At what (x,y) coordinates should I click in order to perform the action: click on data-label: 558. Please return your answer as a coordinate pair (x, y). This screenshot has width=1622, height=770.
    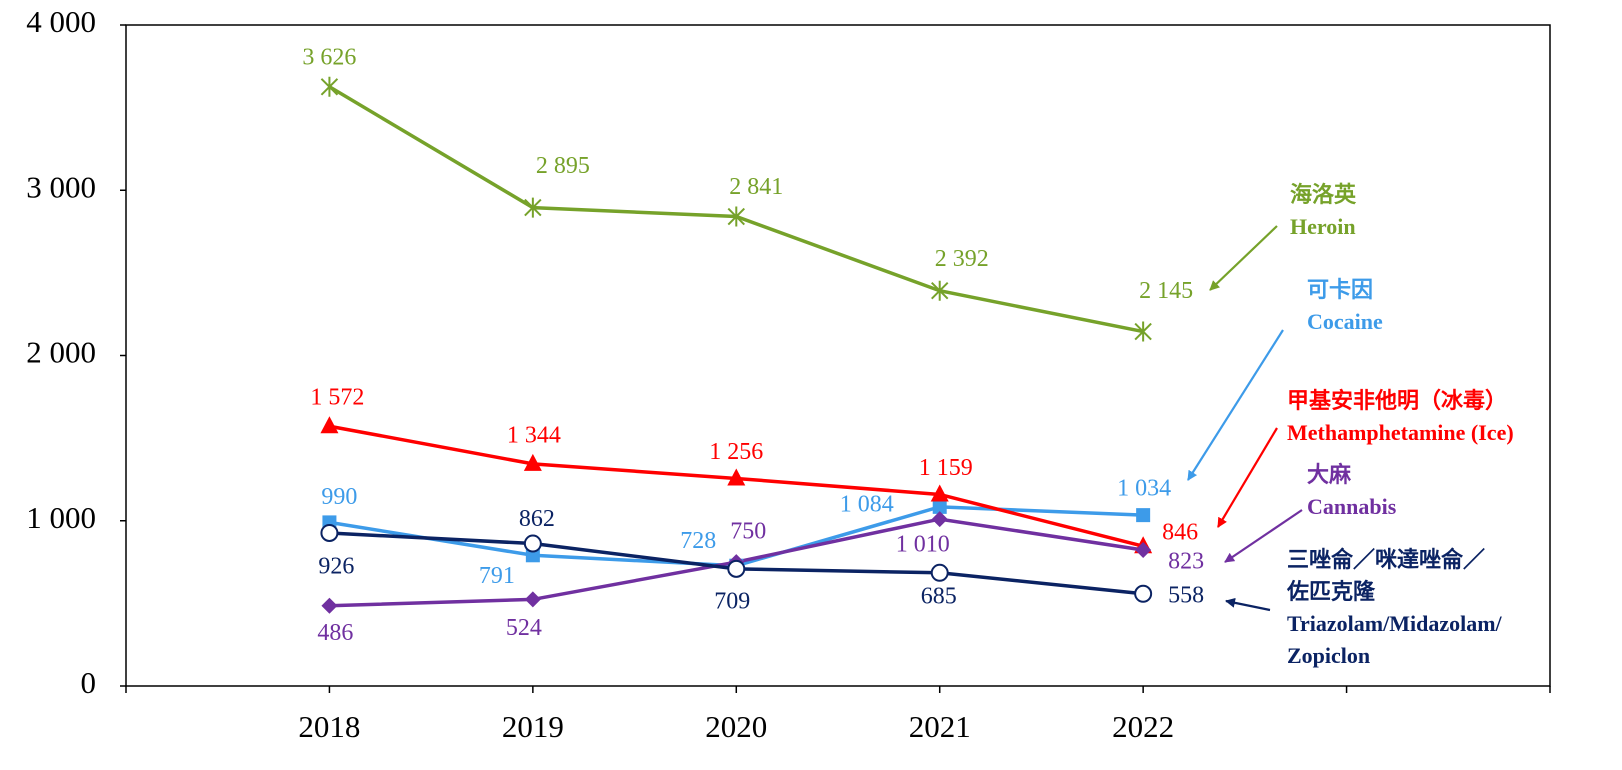
    Looking at the image, I should click on (1186, 595).